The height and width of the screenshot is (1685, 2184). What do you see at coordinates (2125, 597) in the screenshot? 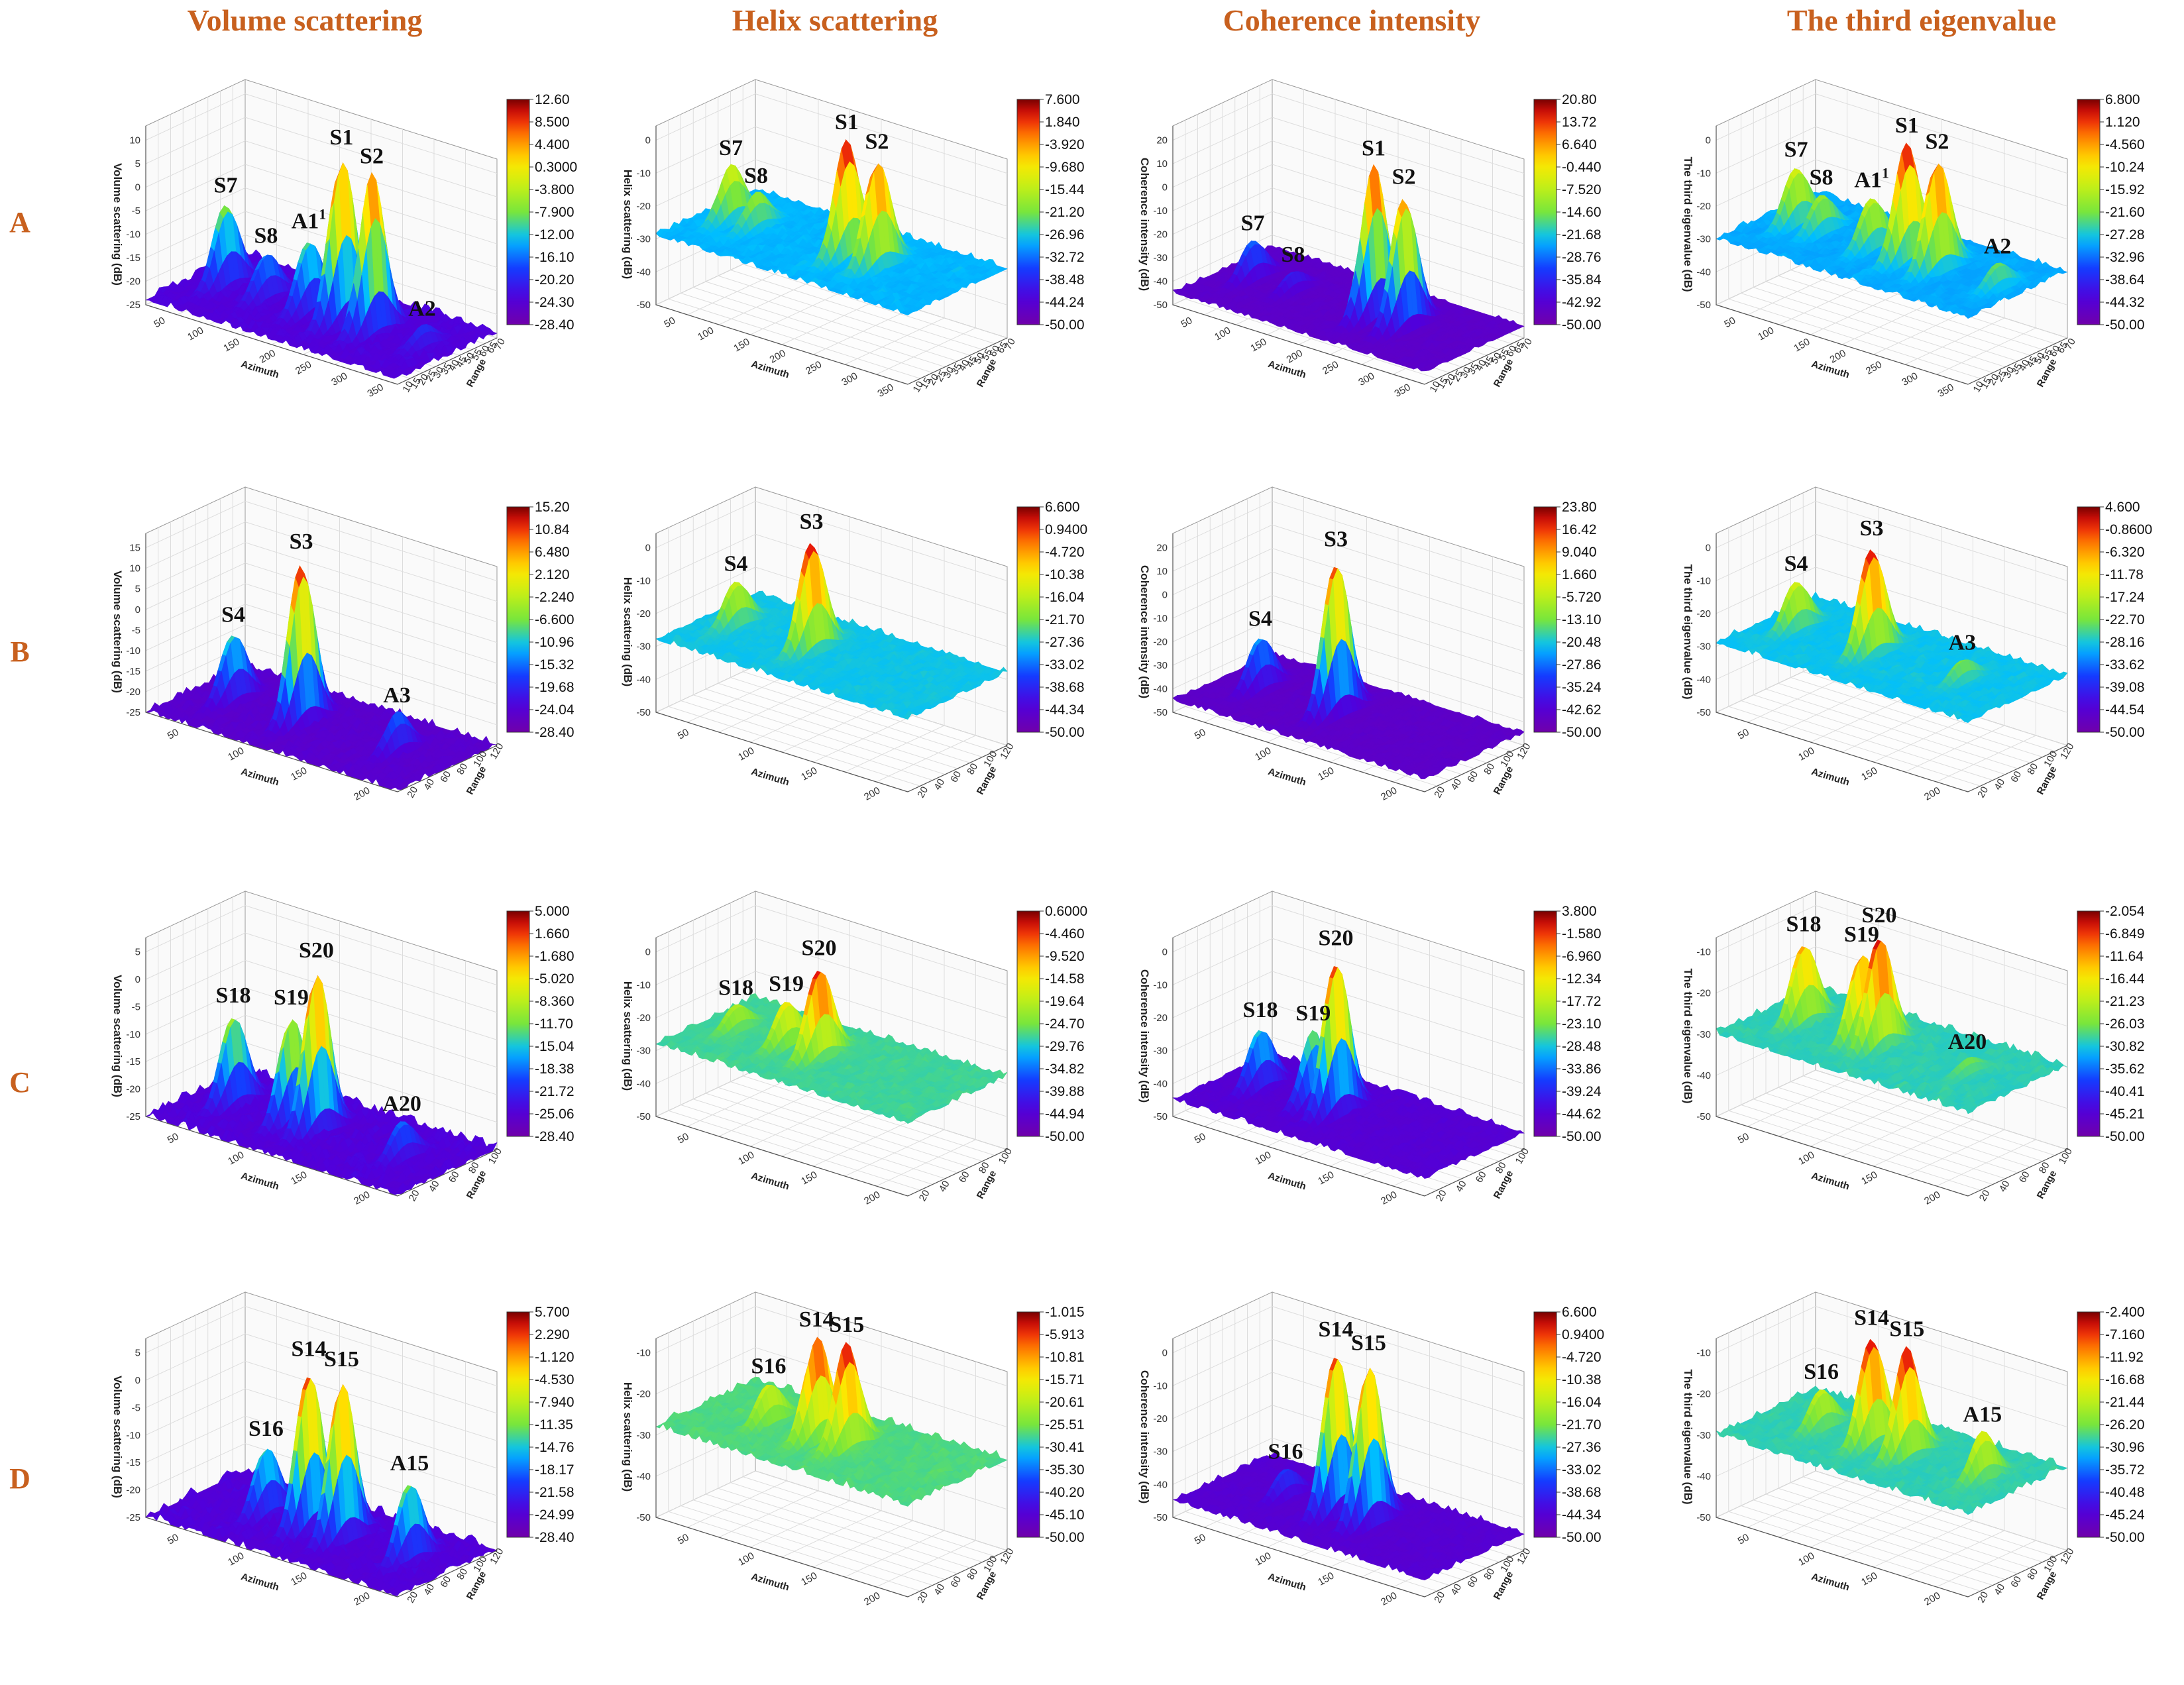
I see `colorbar-label: -17.24` at bounding box center [2125, 597].